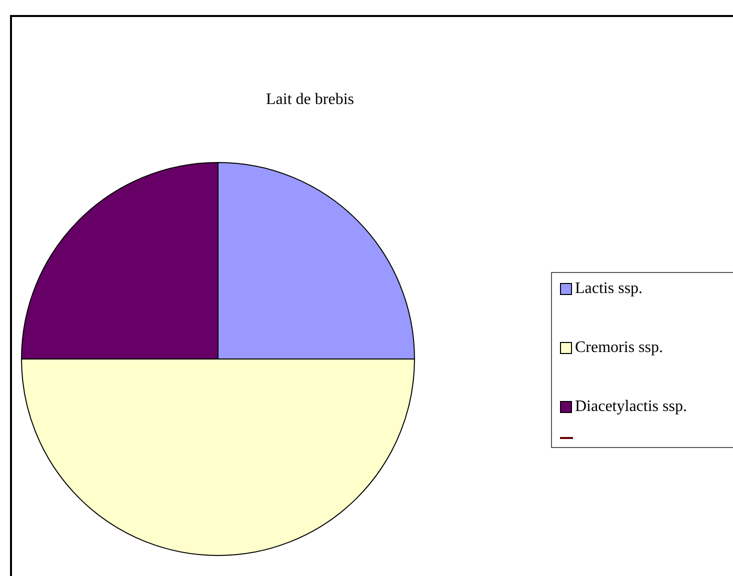 Image resolution: width=733 pixels, height=576 pixels. What do you see at coordinates (310, 100) in the screenshot?
I see `chart-title: Lait de brebis` at bounding box center [310, 100].